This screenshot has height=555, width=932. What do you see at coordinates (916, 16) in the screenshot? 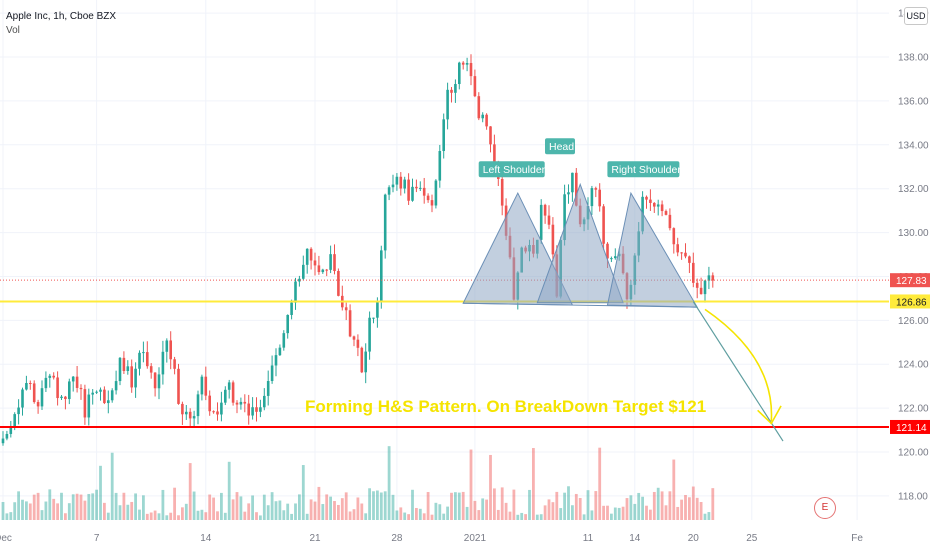
I see `currency-button: USD` at bounding box center [916, 16].